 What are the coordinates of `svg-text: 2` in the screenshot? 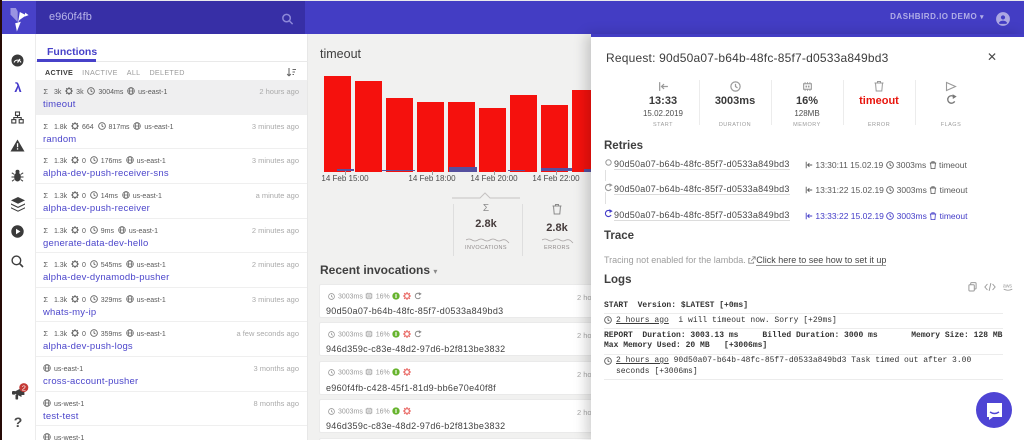 It's located at (24, 387).